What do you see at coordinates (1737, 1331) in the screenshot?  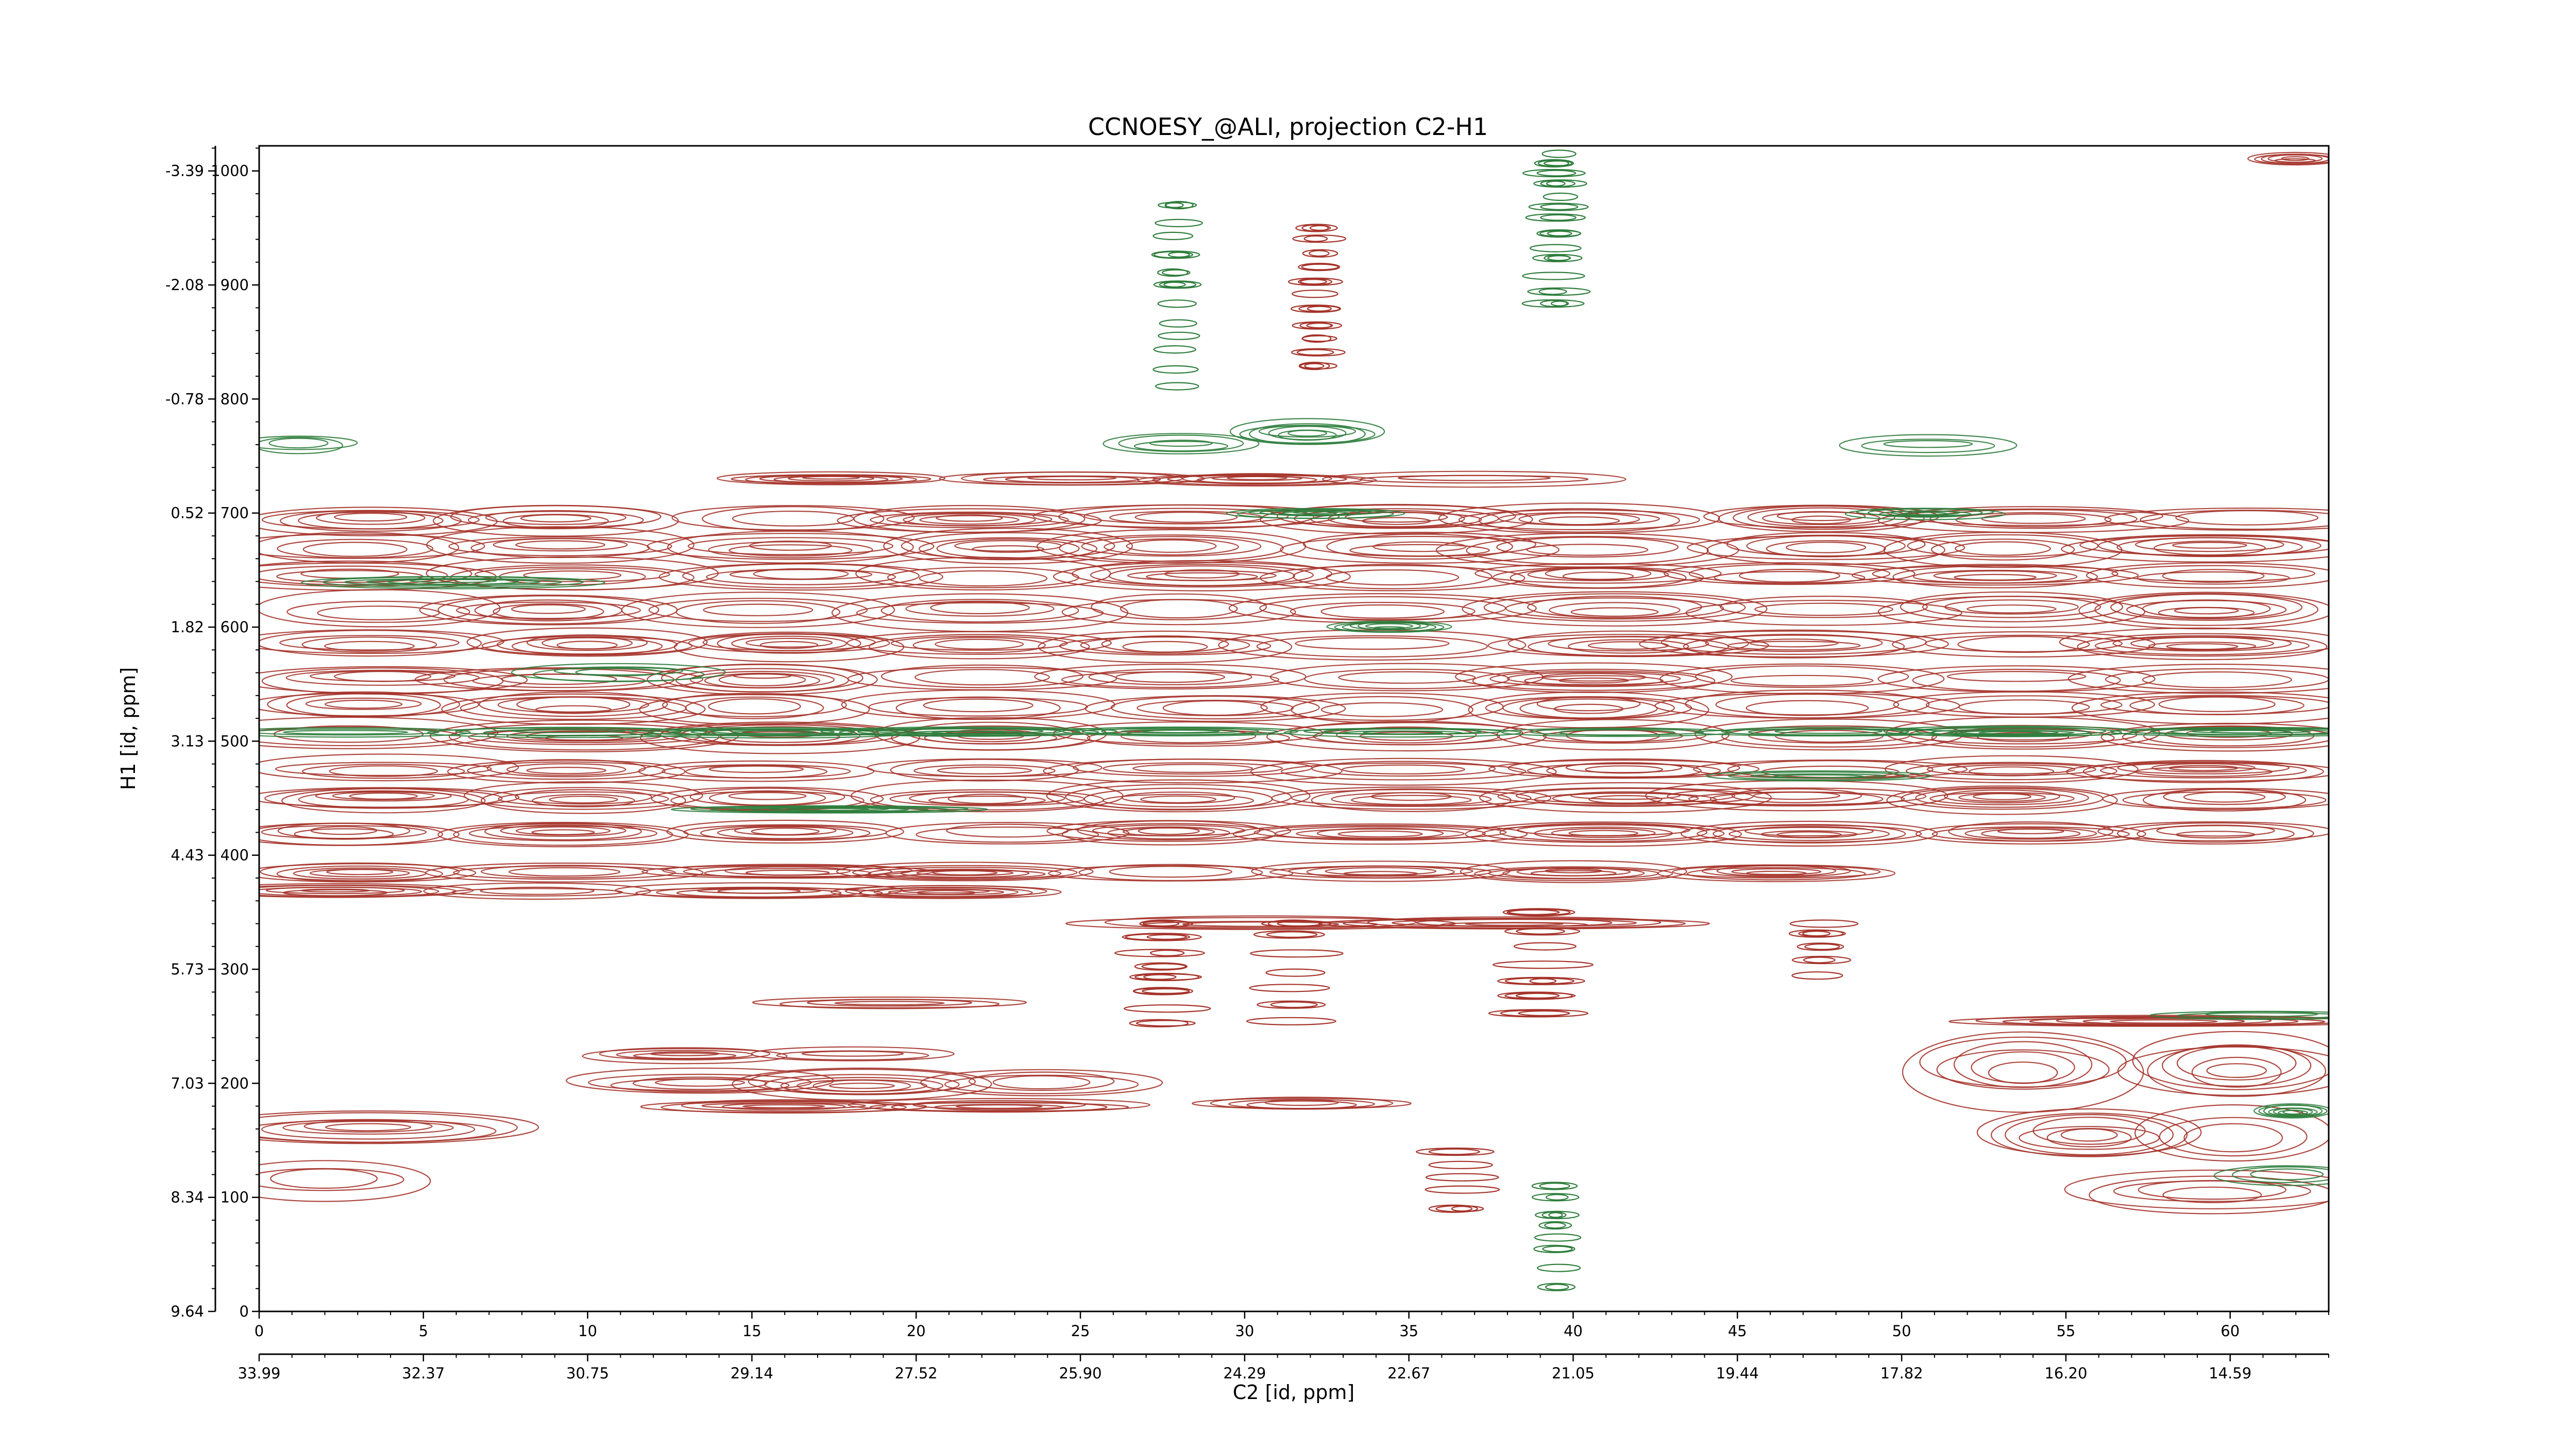 I see `x-tick-label: 45` at bounding box center [1737, 1331].